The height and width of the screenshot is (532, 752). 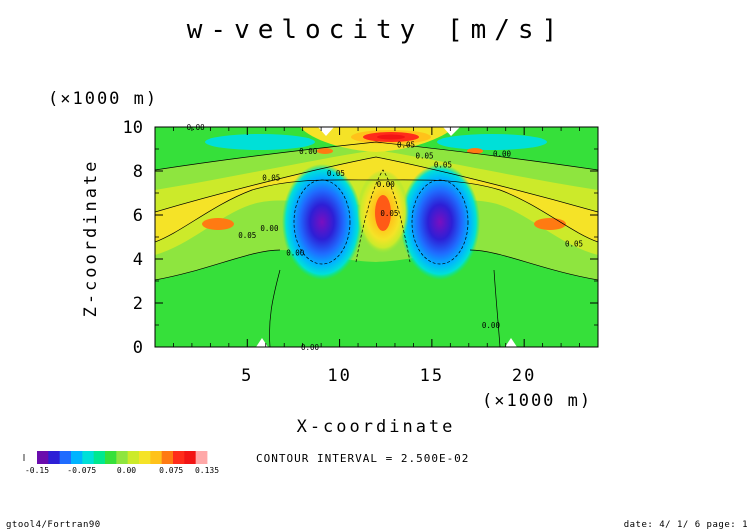 What do you see at coordinates (138, 304) in the screenshot?
I see `y-tick-label: 2` at bounding box center [138, 304].